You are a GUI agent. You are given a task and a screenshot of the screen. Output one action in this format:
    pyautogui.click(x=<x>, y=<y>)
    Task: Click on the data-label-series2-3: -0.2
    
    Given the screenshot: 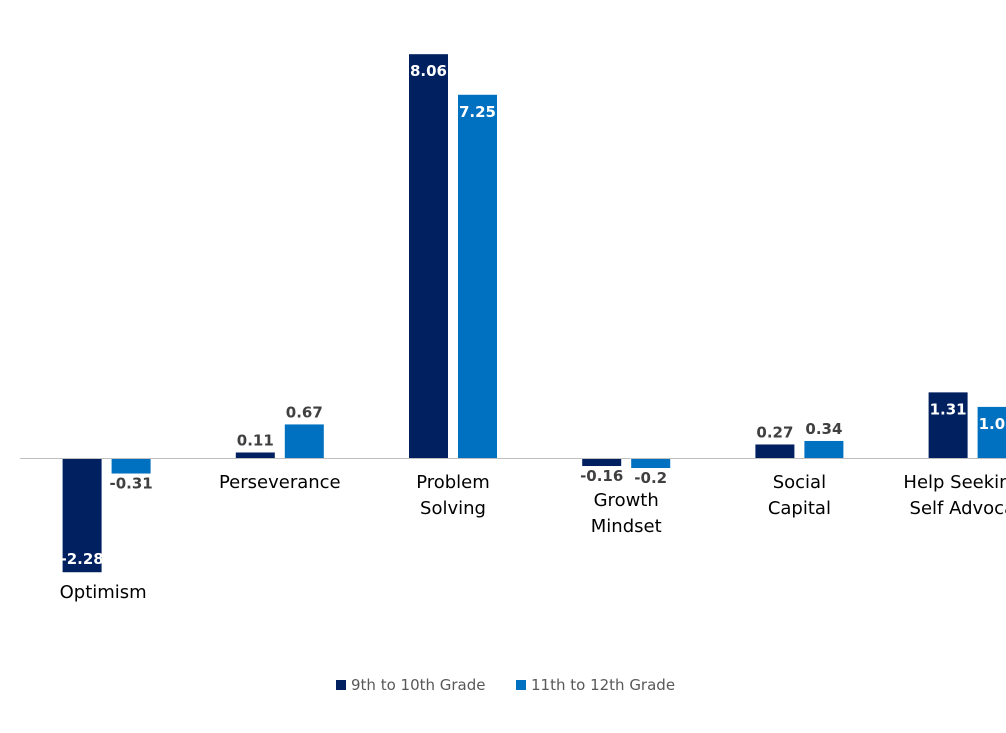 What is the action you would take?
    pyautogui.click(x=650, y=478)
    